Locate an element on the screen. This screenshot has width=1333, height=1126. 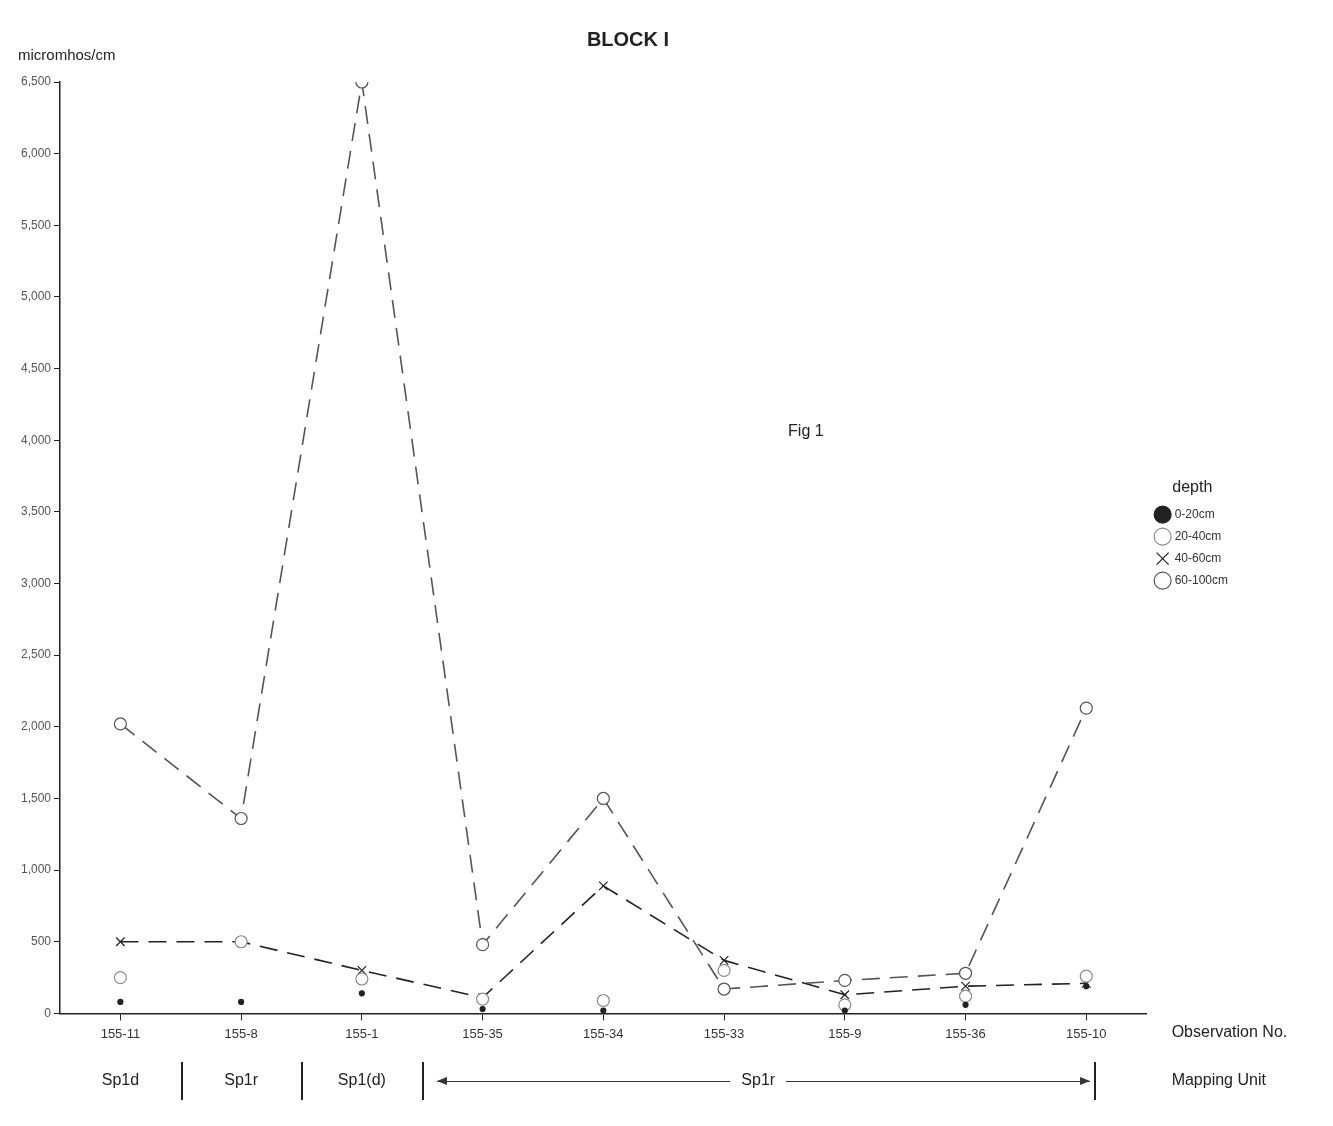
y-tick-label: 1,000 is located at coordinates (36, 869).